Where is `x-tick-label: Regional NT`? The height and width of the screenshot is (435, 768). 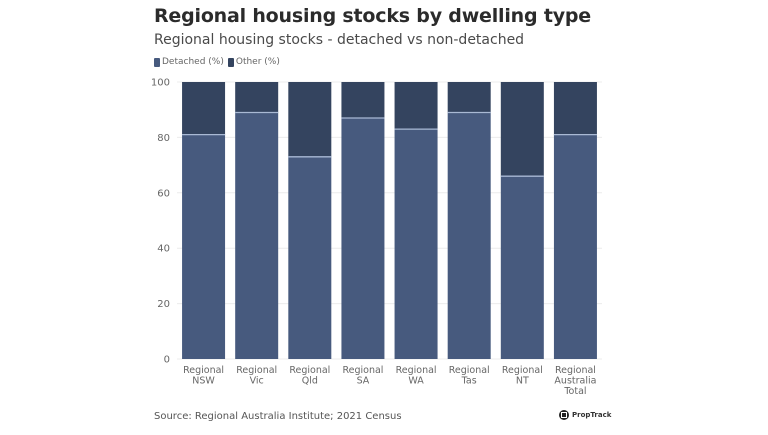
x-tick-label: Regional NT is located at coordinates (522, 376).